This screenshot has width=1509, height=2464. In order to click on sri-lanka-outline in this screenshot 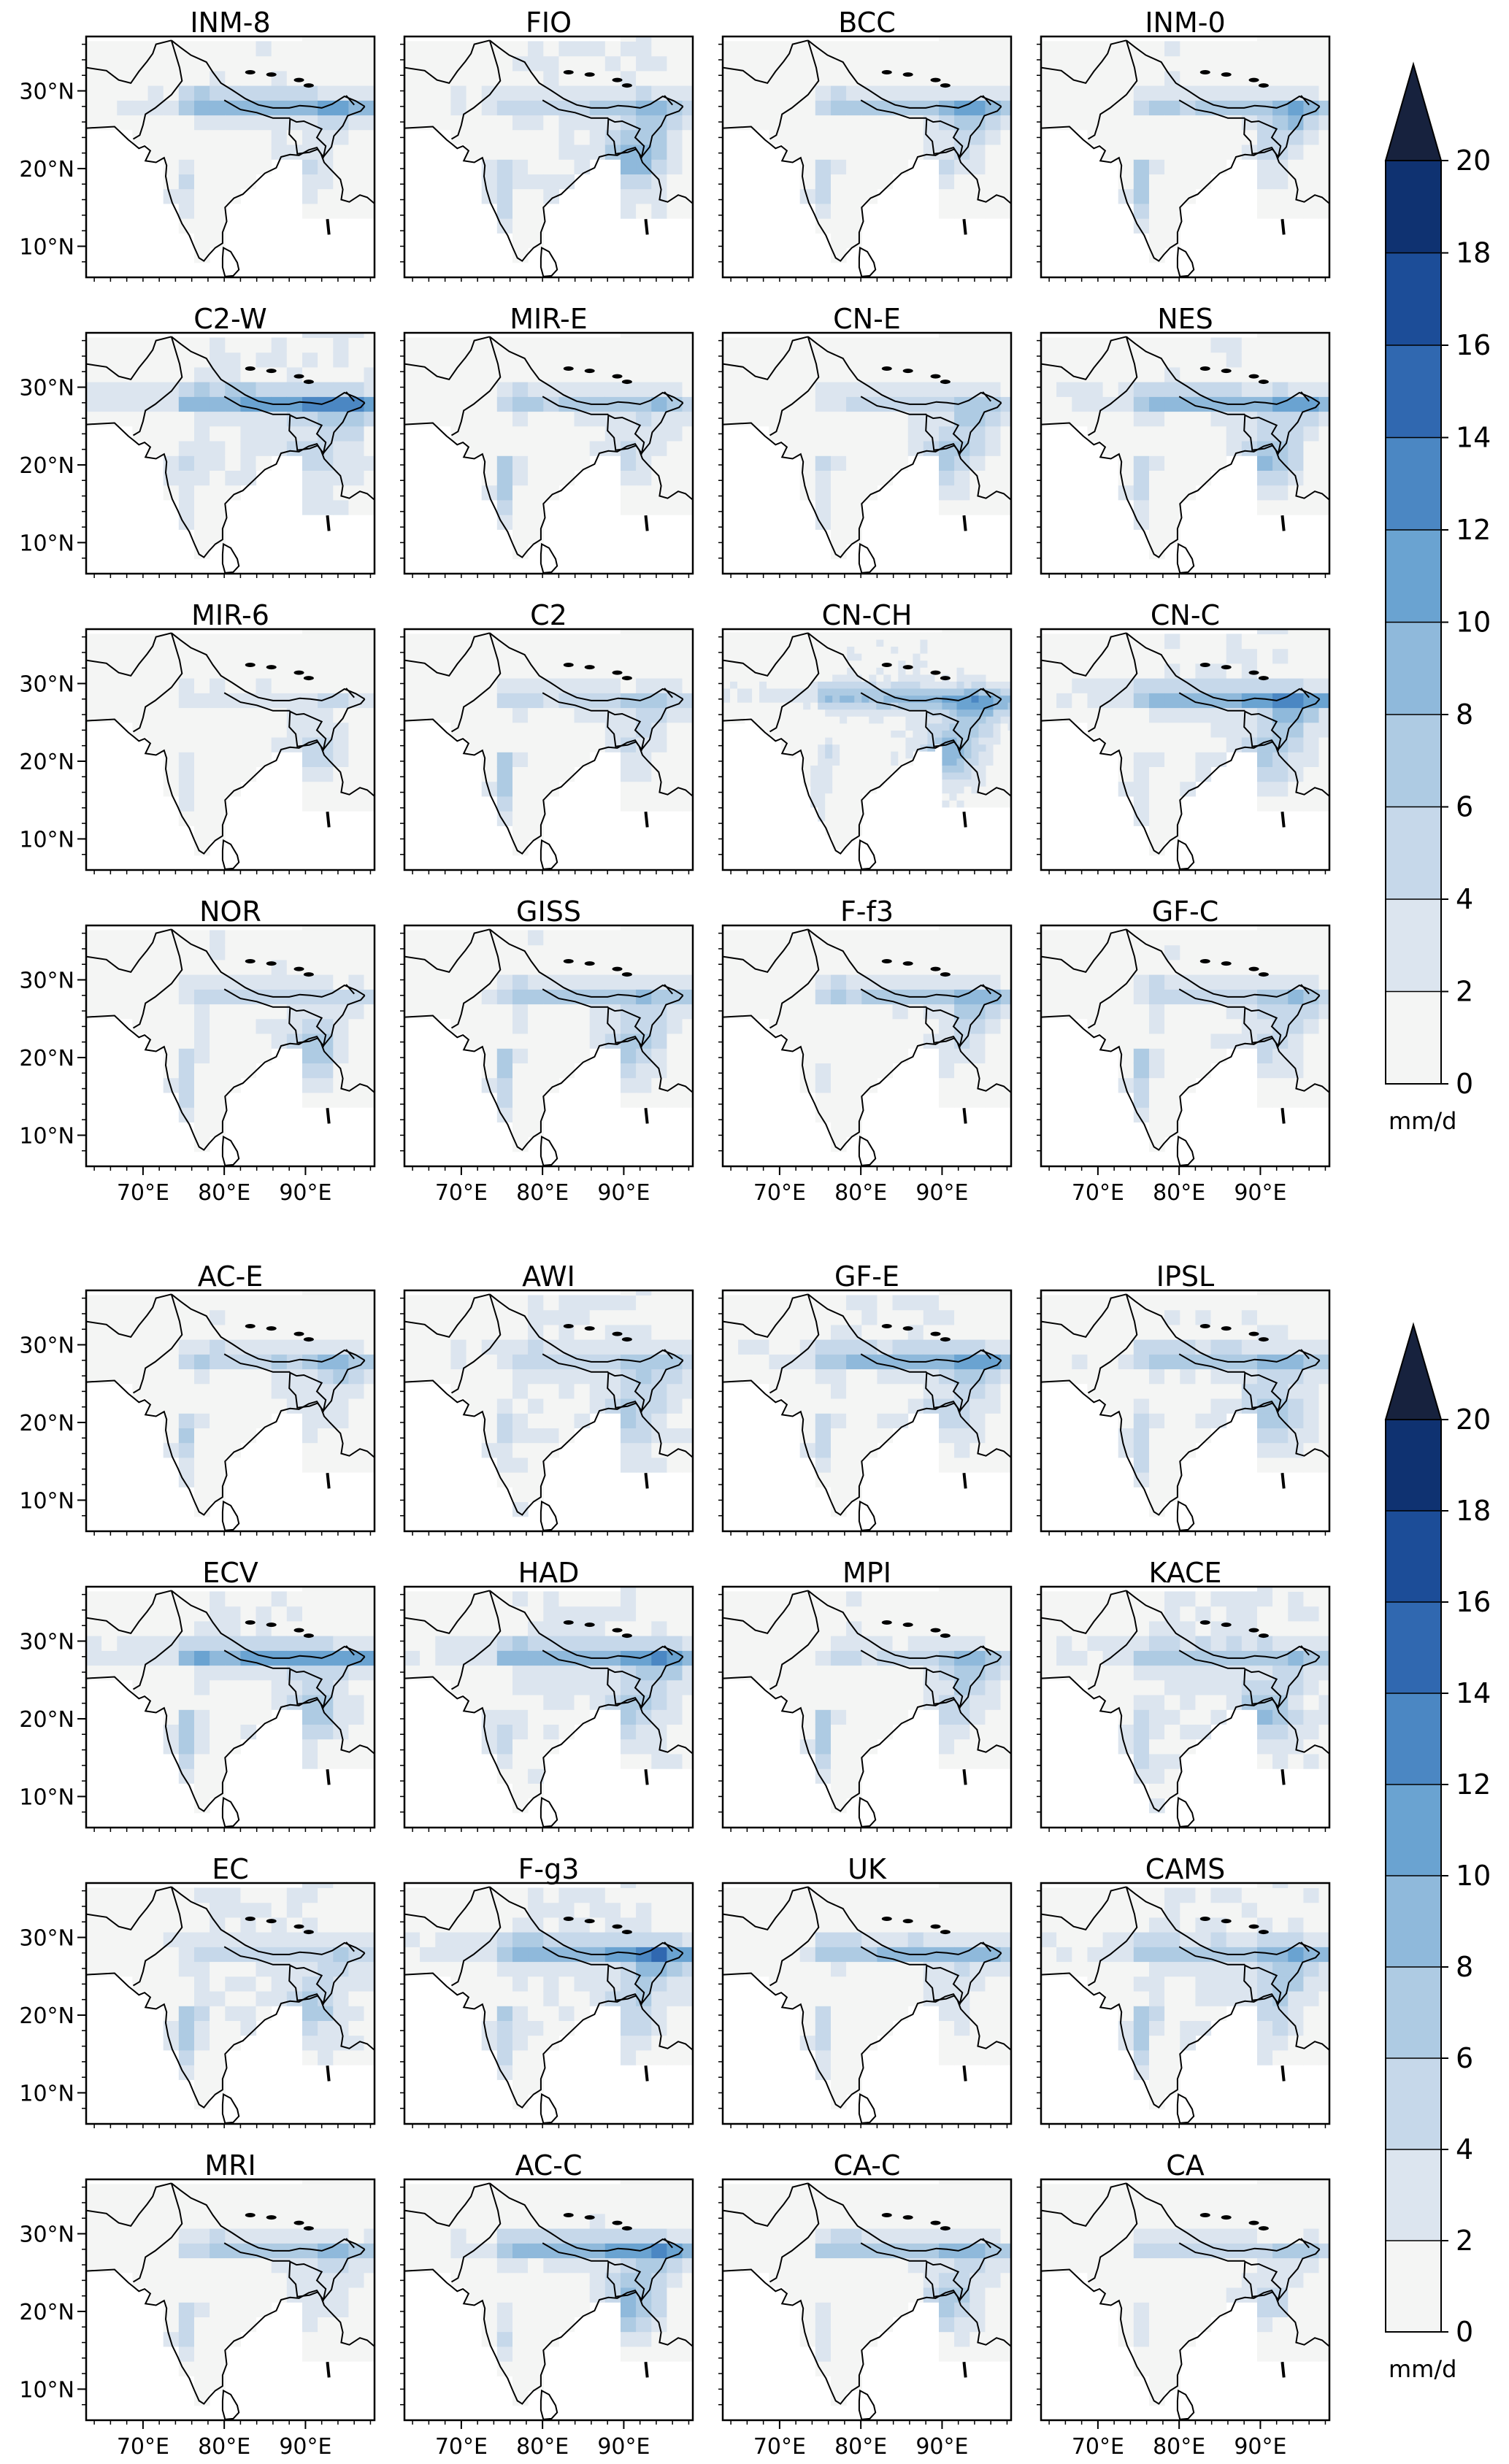, I will do `click(549, 1150)`.